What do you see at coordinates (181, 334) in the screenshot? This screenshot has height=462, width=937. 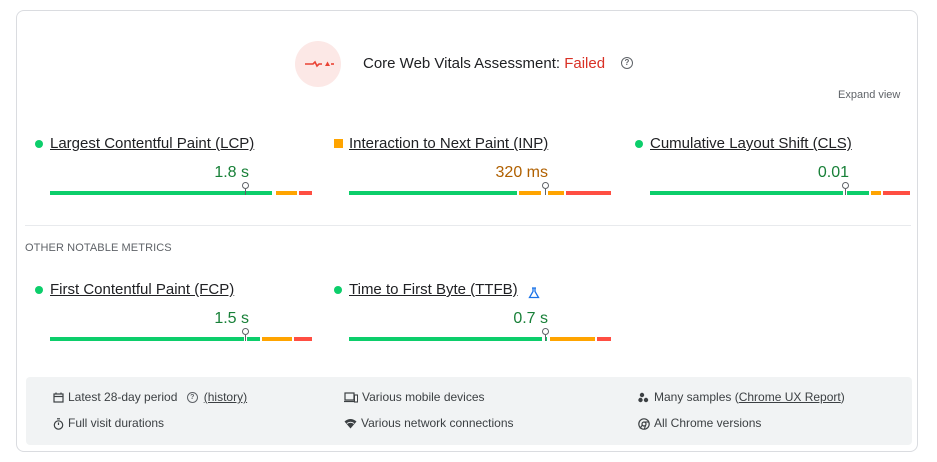 I see `metric-fcp-distribution-bar` at bounding box center [181, 334].